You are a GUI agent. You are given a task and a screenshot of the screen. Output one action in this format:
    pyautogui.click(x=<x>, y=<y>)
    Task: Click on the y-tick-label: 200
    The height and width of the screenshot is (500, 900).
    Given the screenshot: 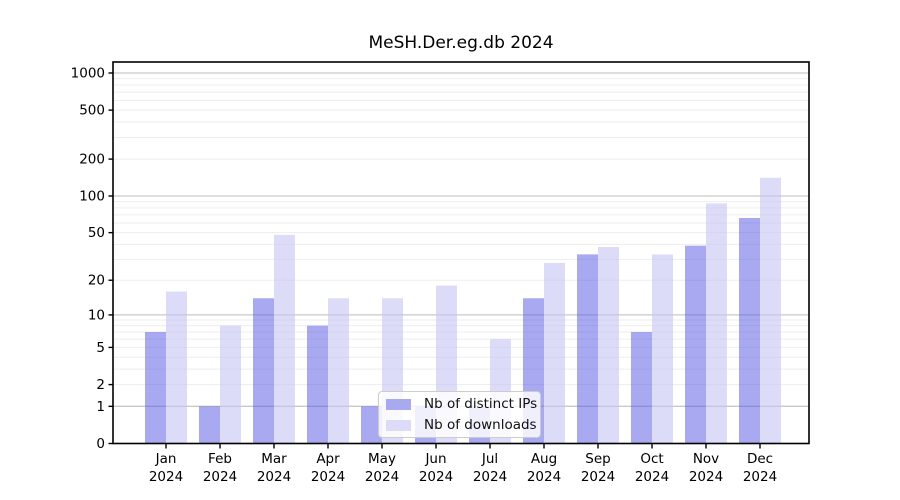 What is the action you would take?
    pyautogui.click(x=92, y=160)
    